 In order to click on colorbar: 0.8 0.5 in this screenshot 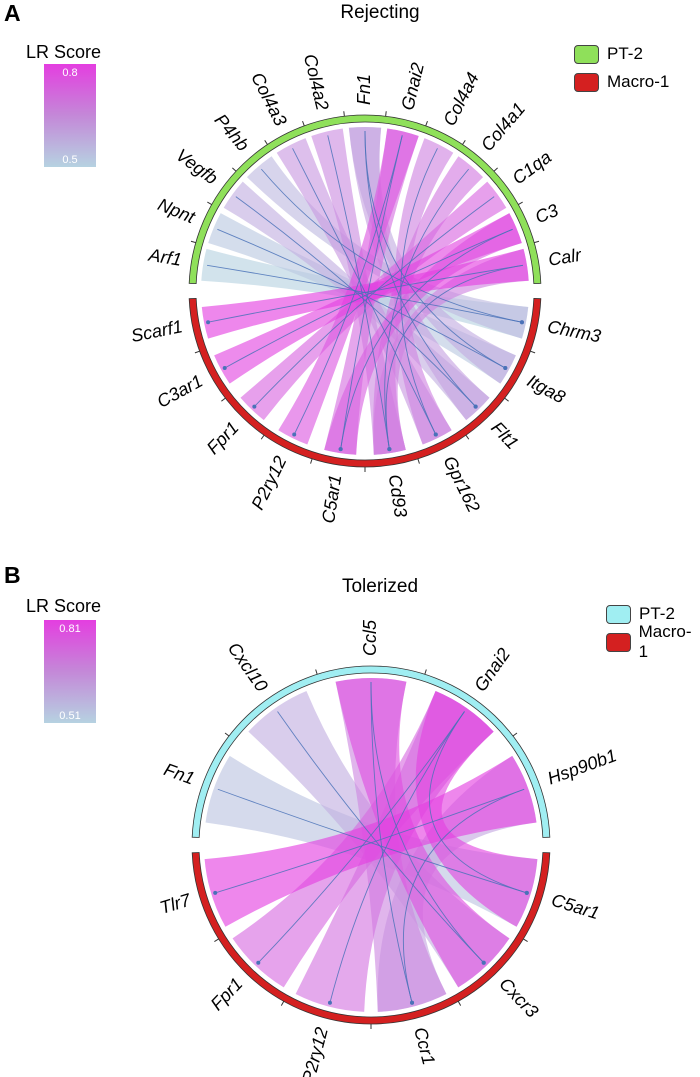, I will do `click(70, 115)`.